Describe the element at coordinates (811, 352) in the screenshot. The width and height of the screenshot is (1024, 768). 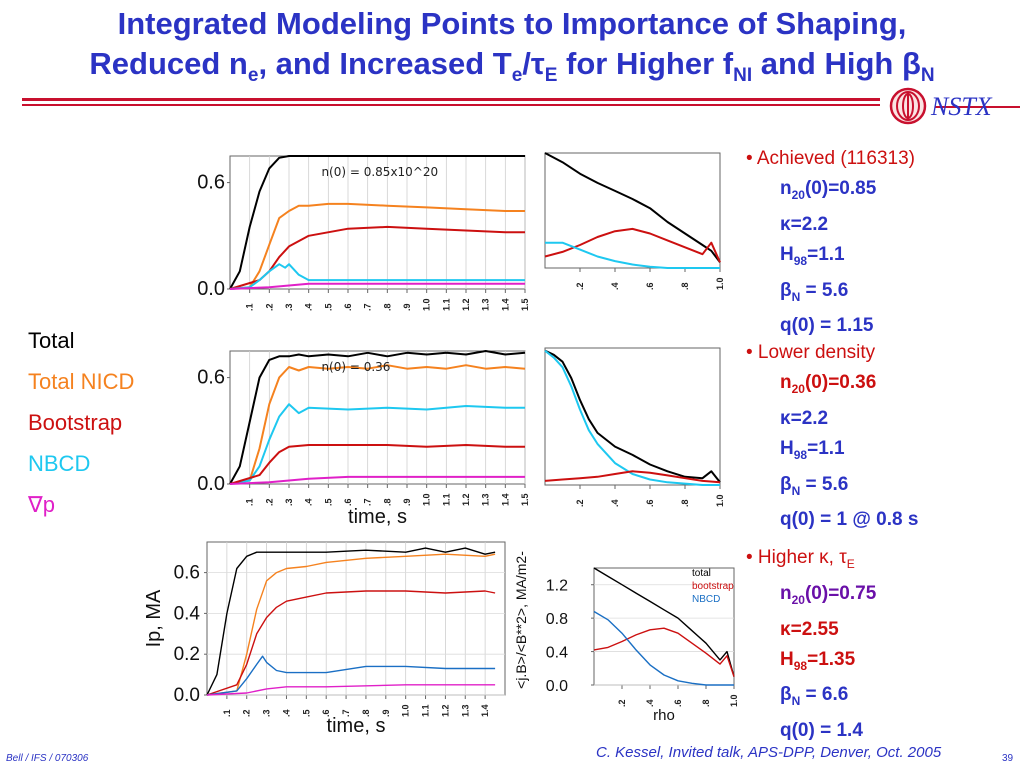
I see `case-heading: • Lower density` at that location.